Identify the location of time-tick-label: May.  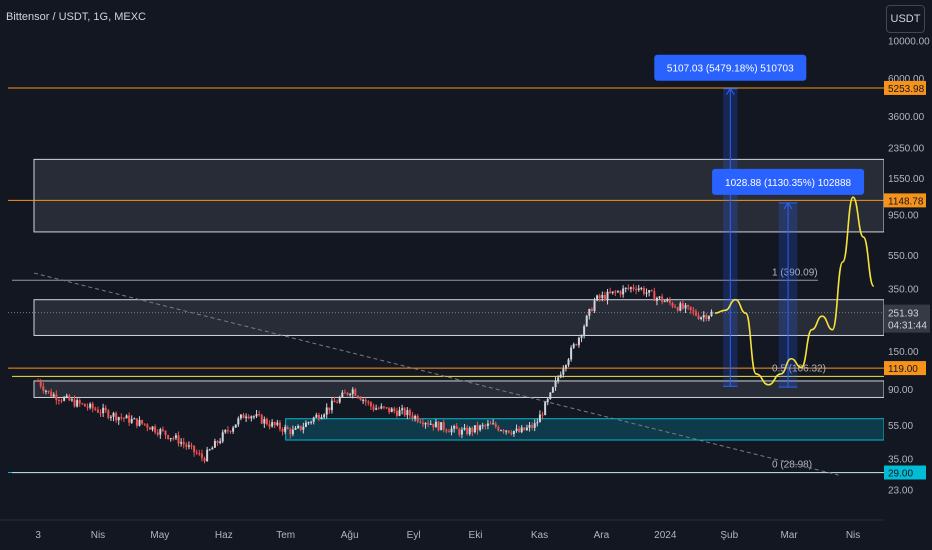
(159, 535).